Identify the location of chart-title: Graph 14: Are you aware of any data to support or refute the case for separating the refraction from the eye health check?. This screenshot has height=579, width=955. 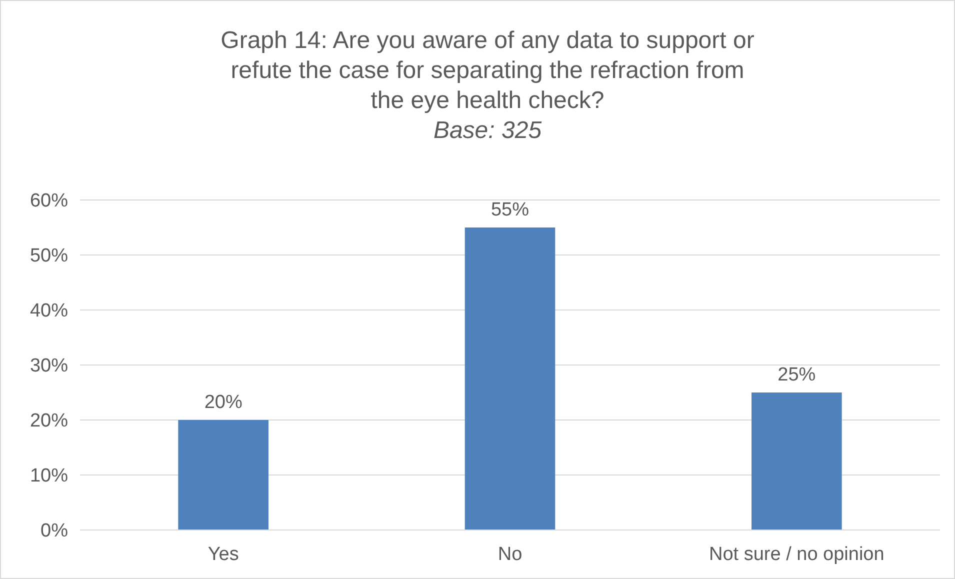
(487, 70).